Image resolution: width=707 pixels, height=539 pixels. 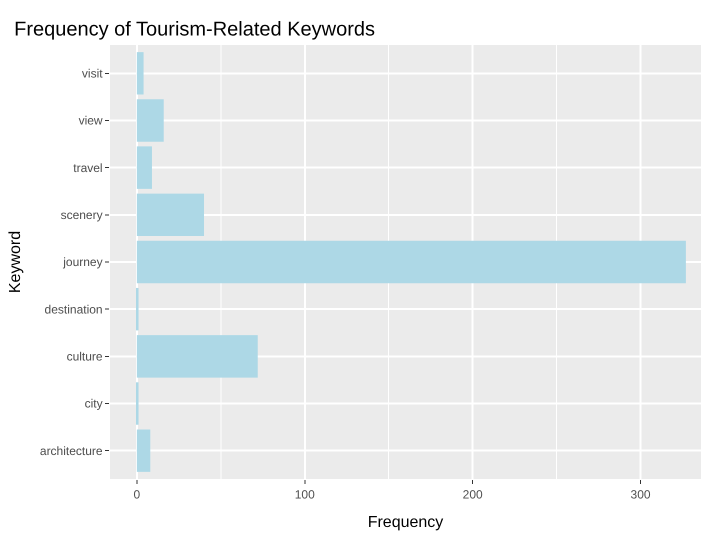 I want to click on y-tick-label: scenery, so click(x=81, y=215).